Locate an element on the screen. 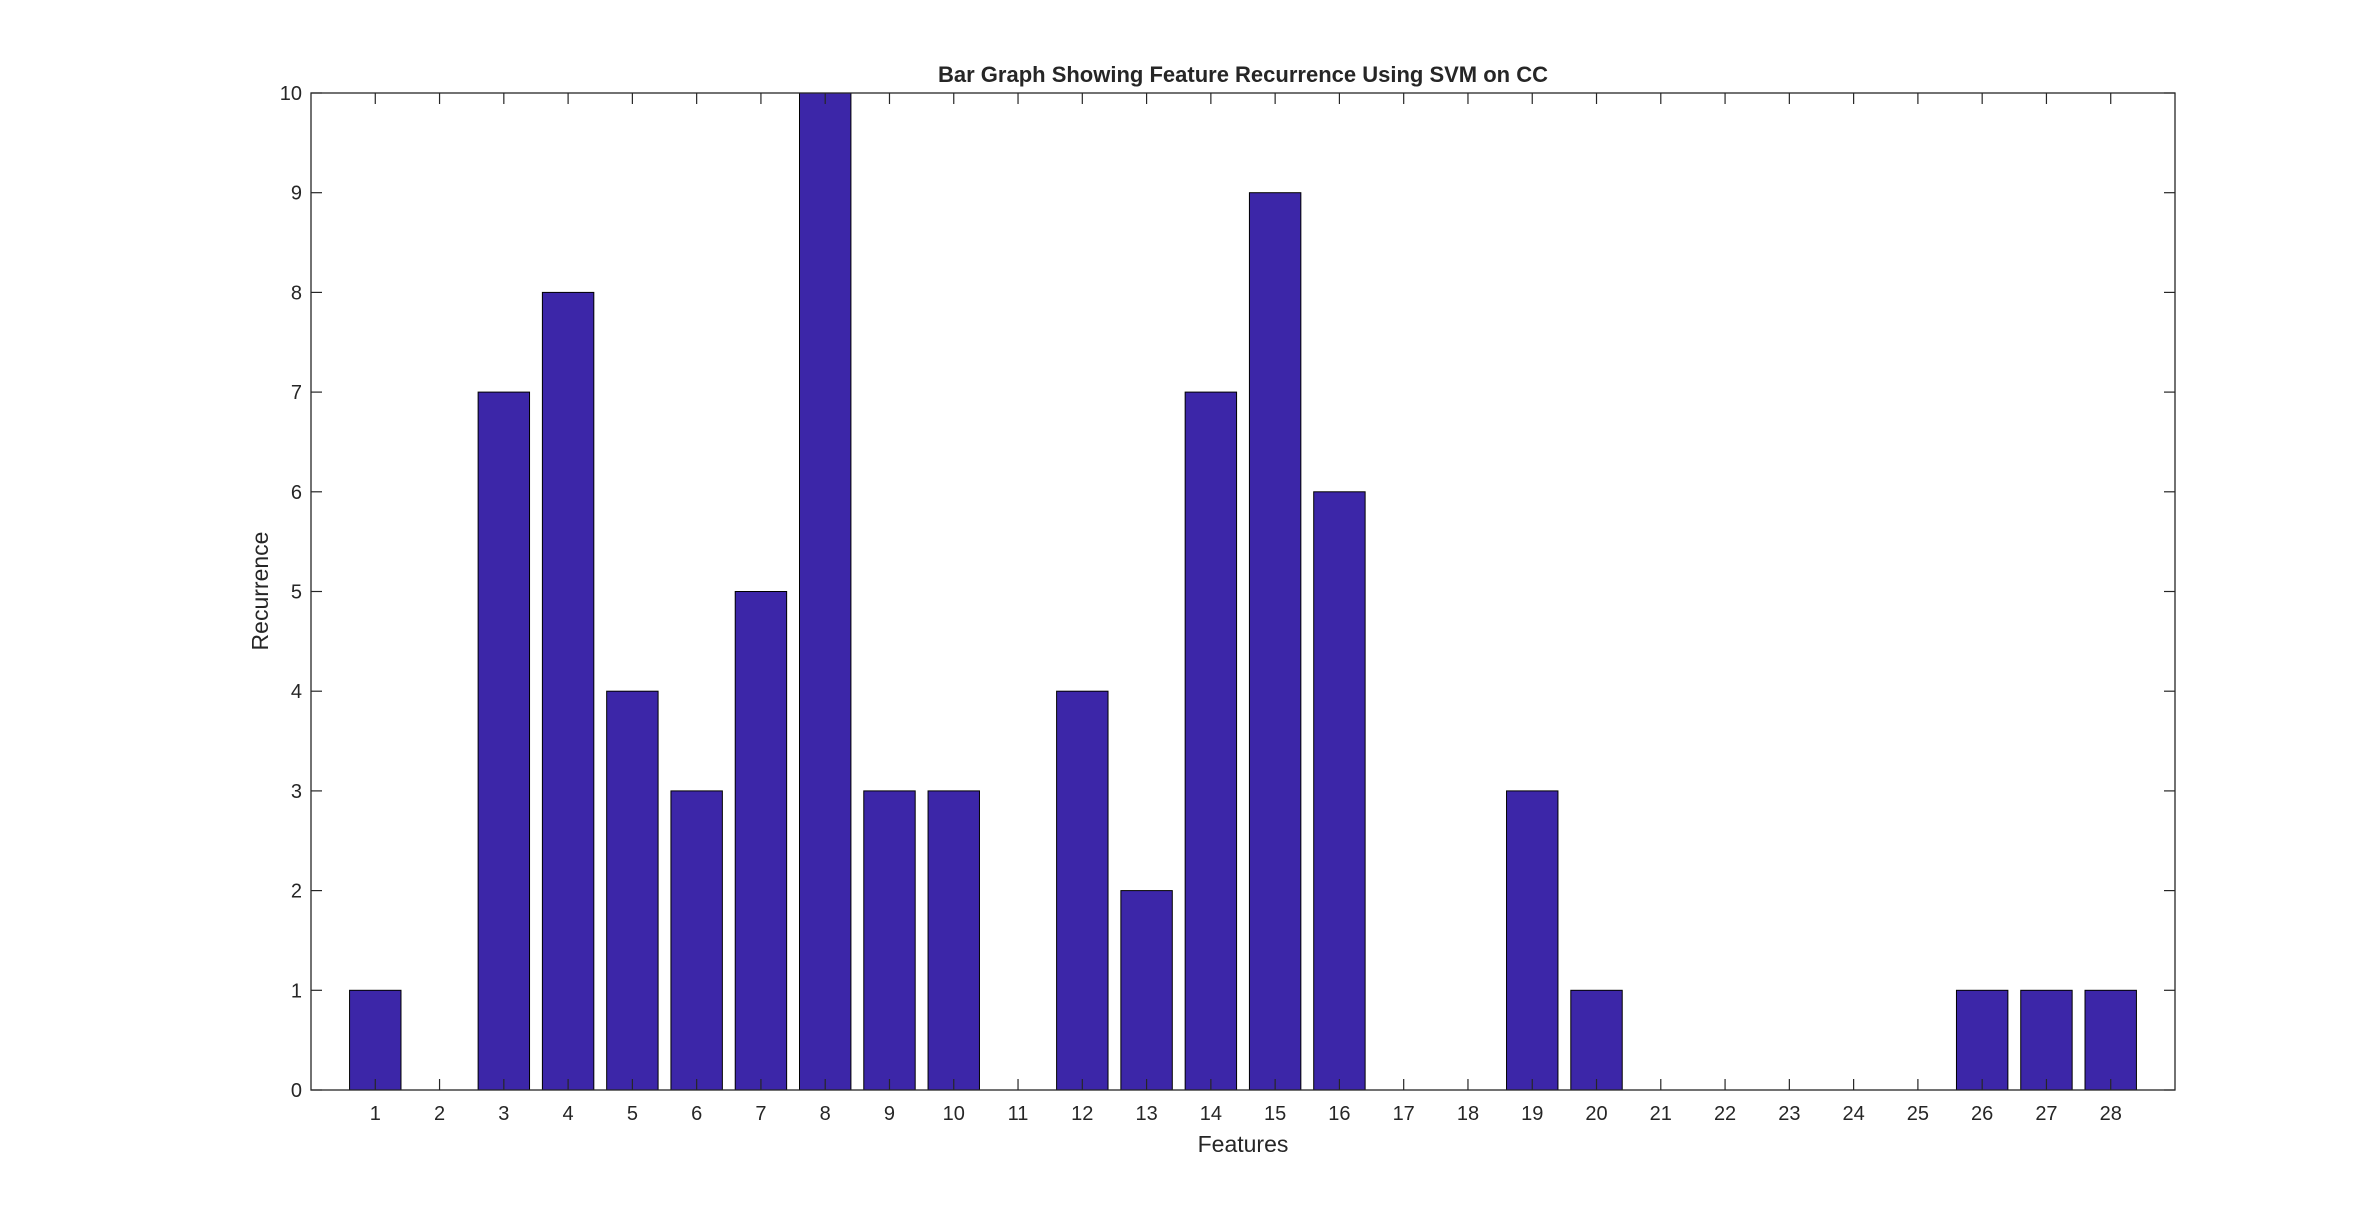  x-axis-label: Features is located at coordinates (1243, 1144).